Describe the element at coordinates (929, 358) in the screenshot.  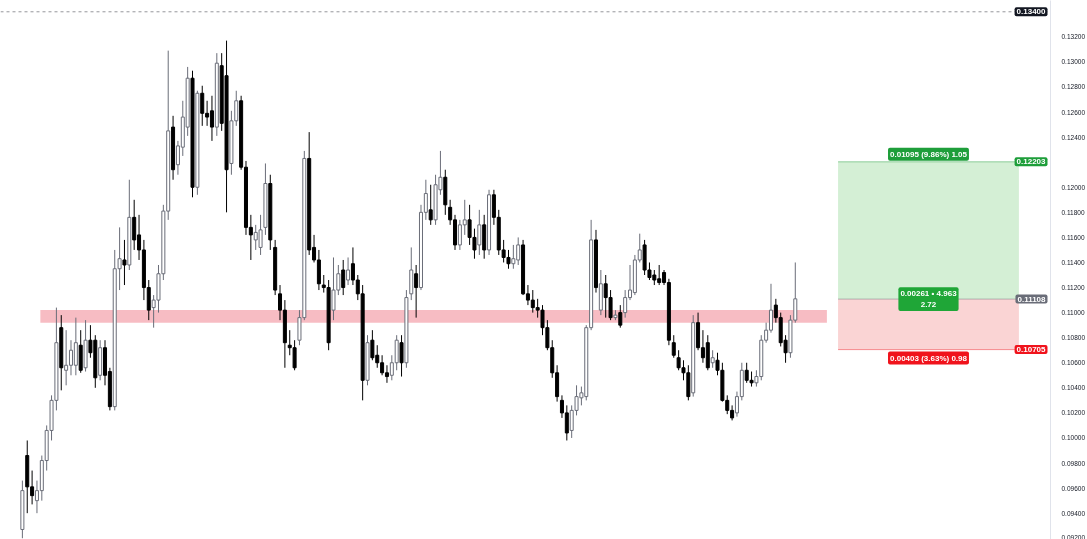
I see `band-label: 0.00403 (3.63%) 0.98` at that location.